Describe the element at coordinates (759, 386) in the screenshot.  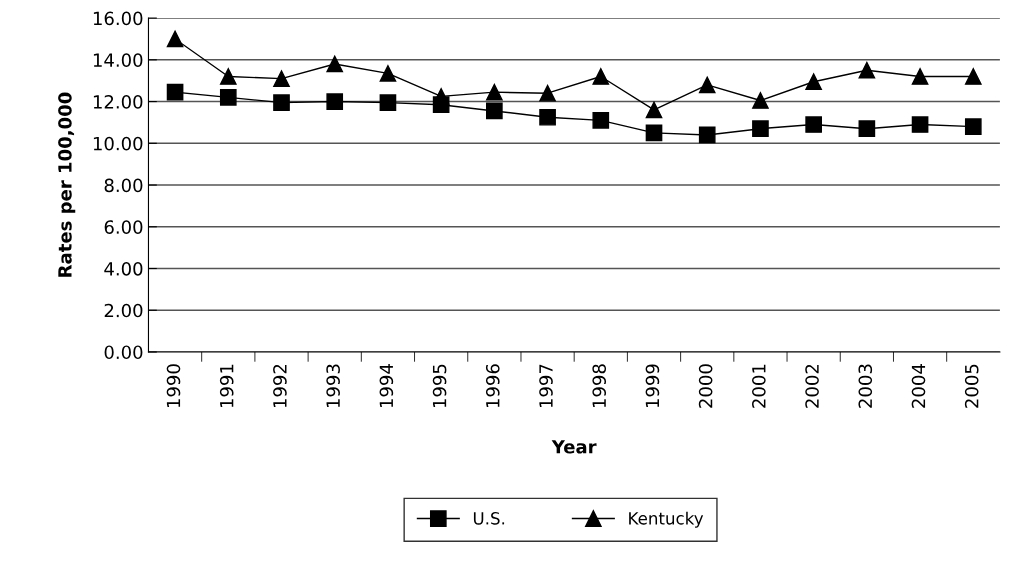
I see `x-tick-label: 2001` at that location.